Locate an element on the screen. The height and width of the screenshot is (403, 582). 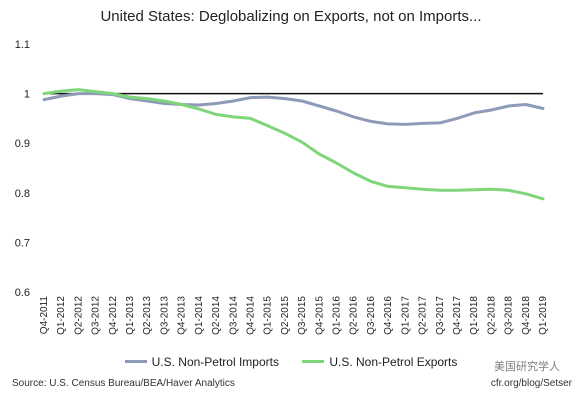
x-tick-label: Q4-2016 is located at coordinates (388, 315).